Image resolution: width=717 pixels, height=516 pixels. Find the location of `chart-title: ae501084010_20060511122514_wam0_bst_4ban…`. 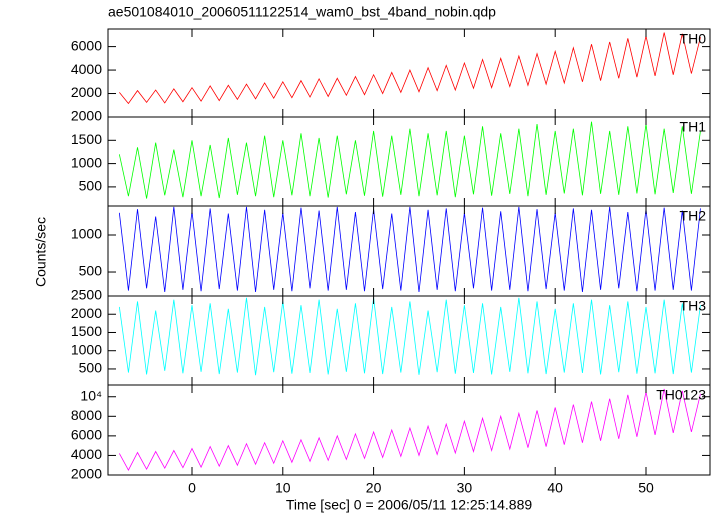

chart-title: ae501084010_20060511122514_wam0_bst_4ban… is located at coordinates (302, 12).